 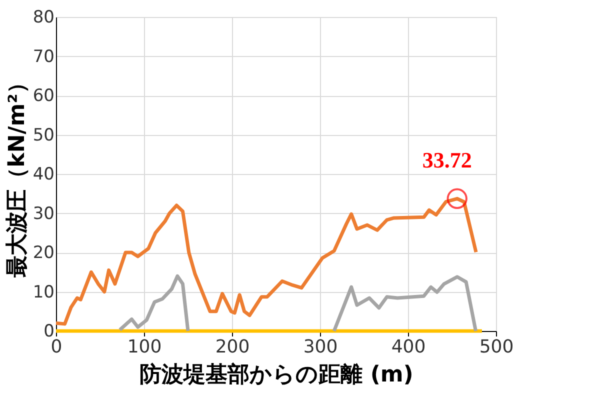 I want to click on x-tick-label: 400, so click(x=408, y=347).